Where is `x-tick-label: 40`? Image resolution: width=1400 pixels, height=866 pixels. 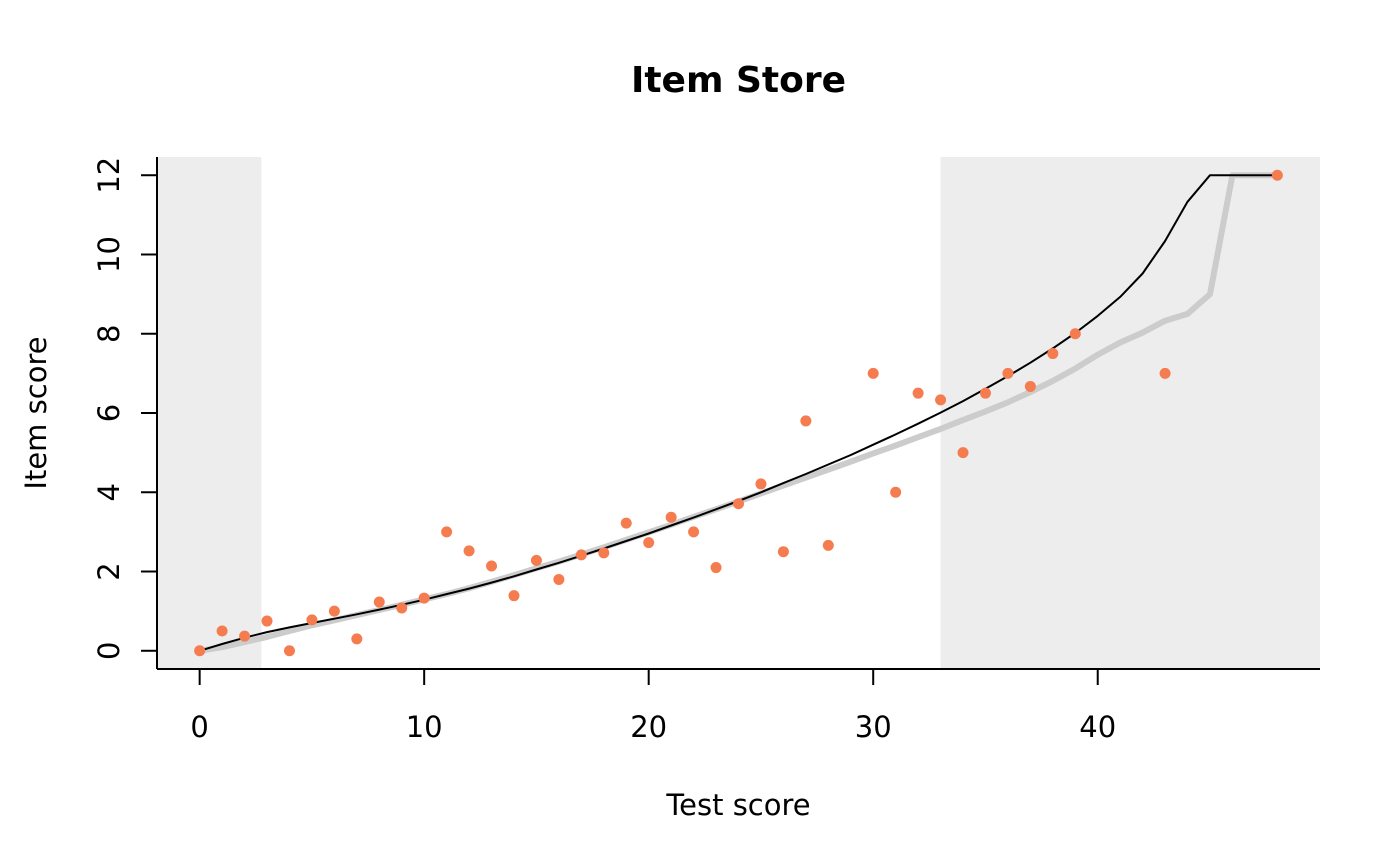 x-tick-label: 40 is located at coordinates (1097, 727).